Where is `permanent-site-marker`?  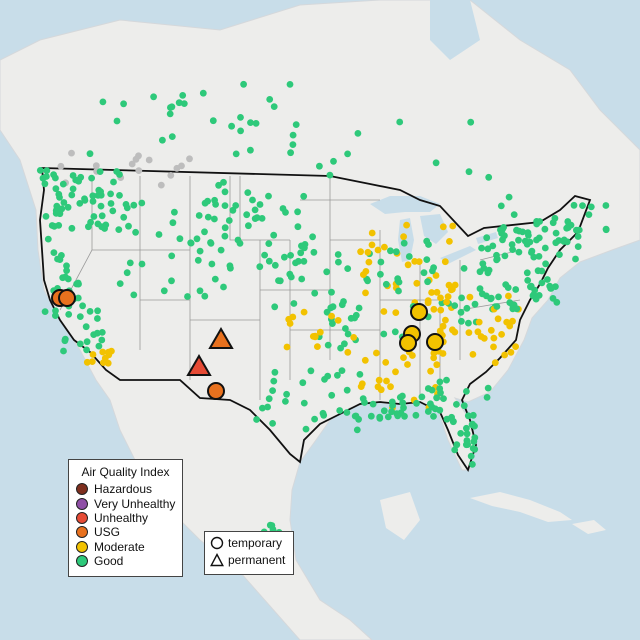
permanent-site-marker is located at coordinates (221, 338).